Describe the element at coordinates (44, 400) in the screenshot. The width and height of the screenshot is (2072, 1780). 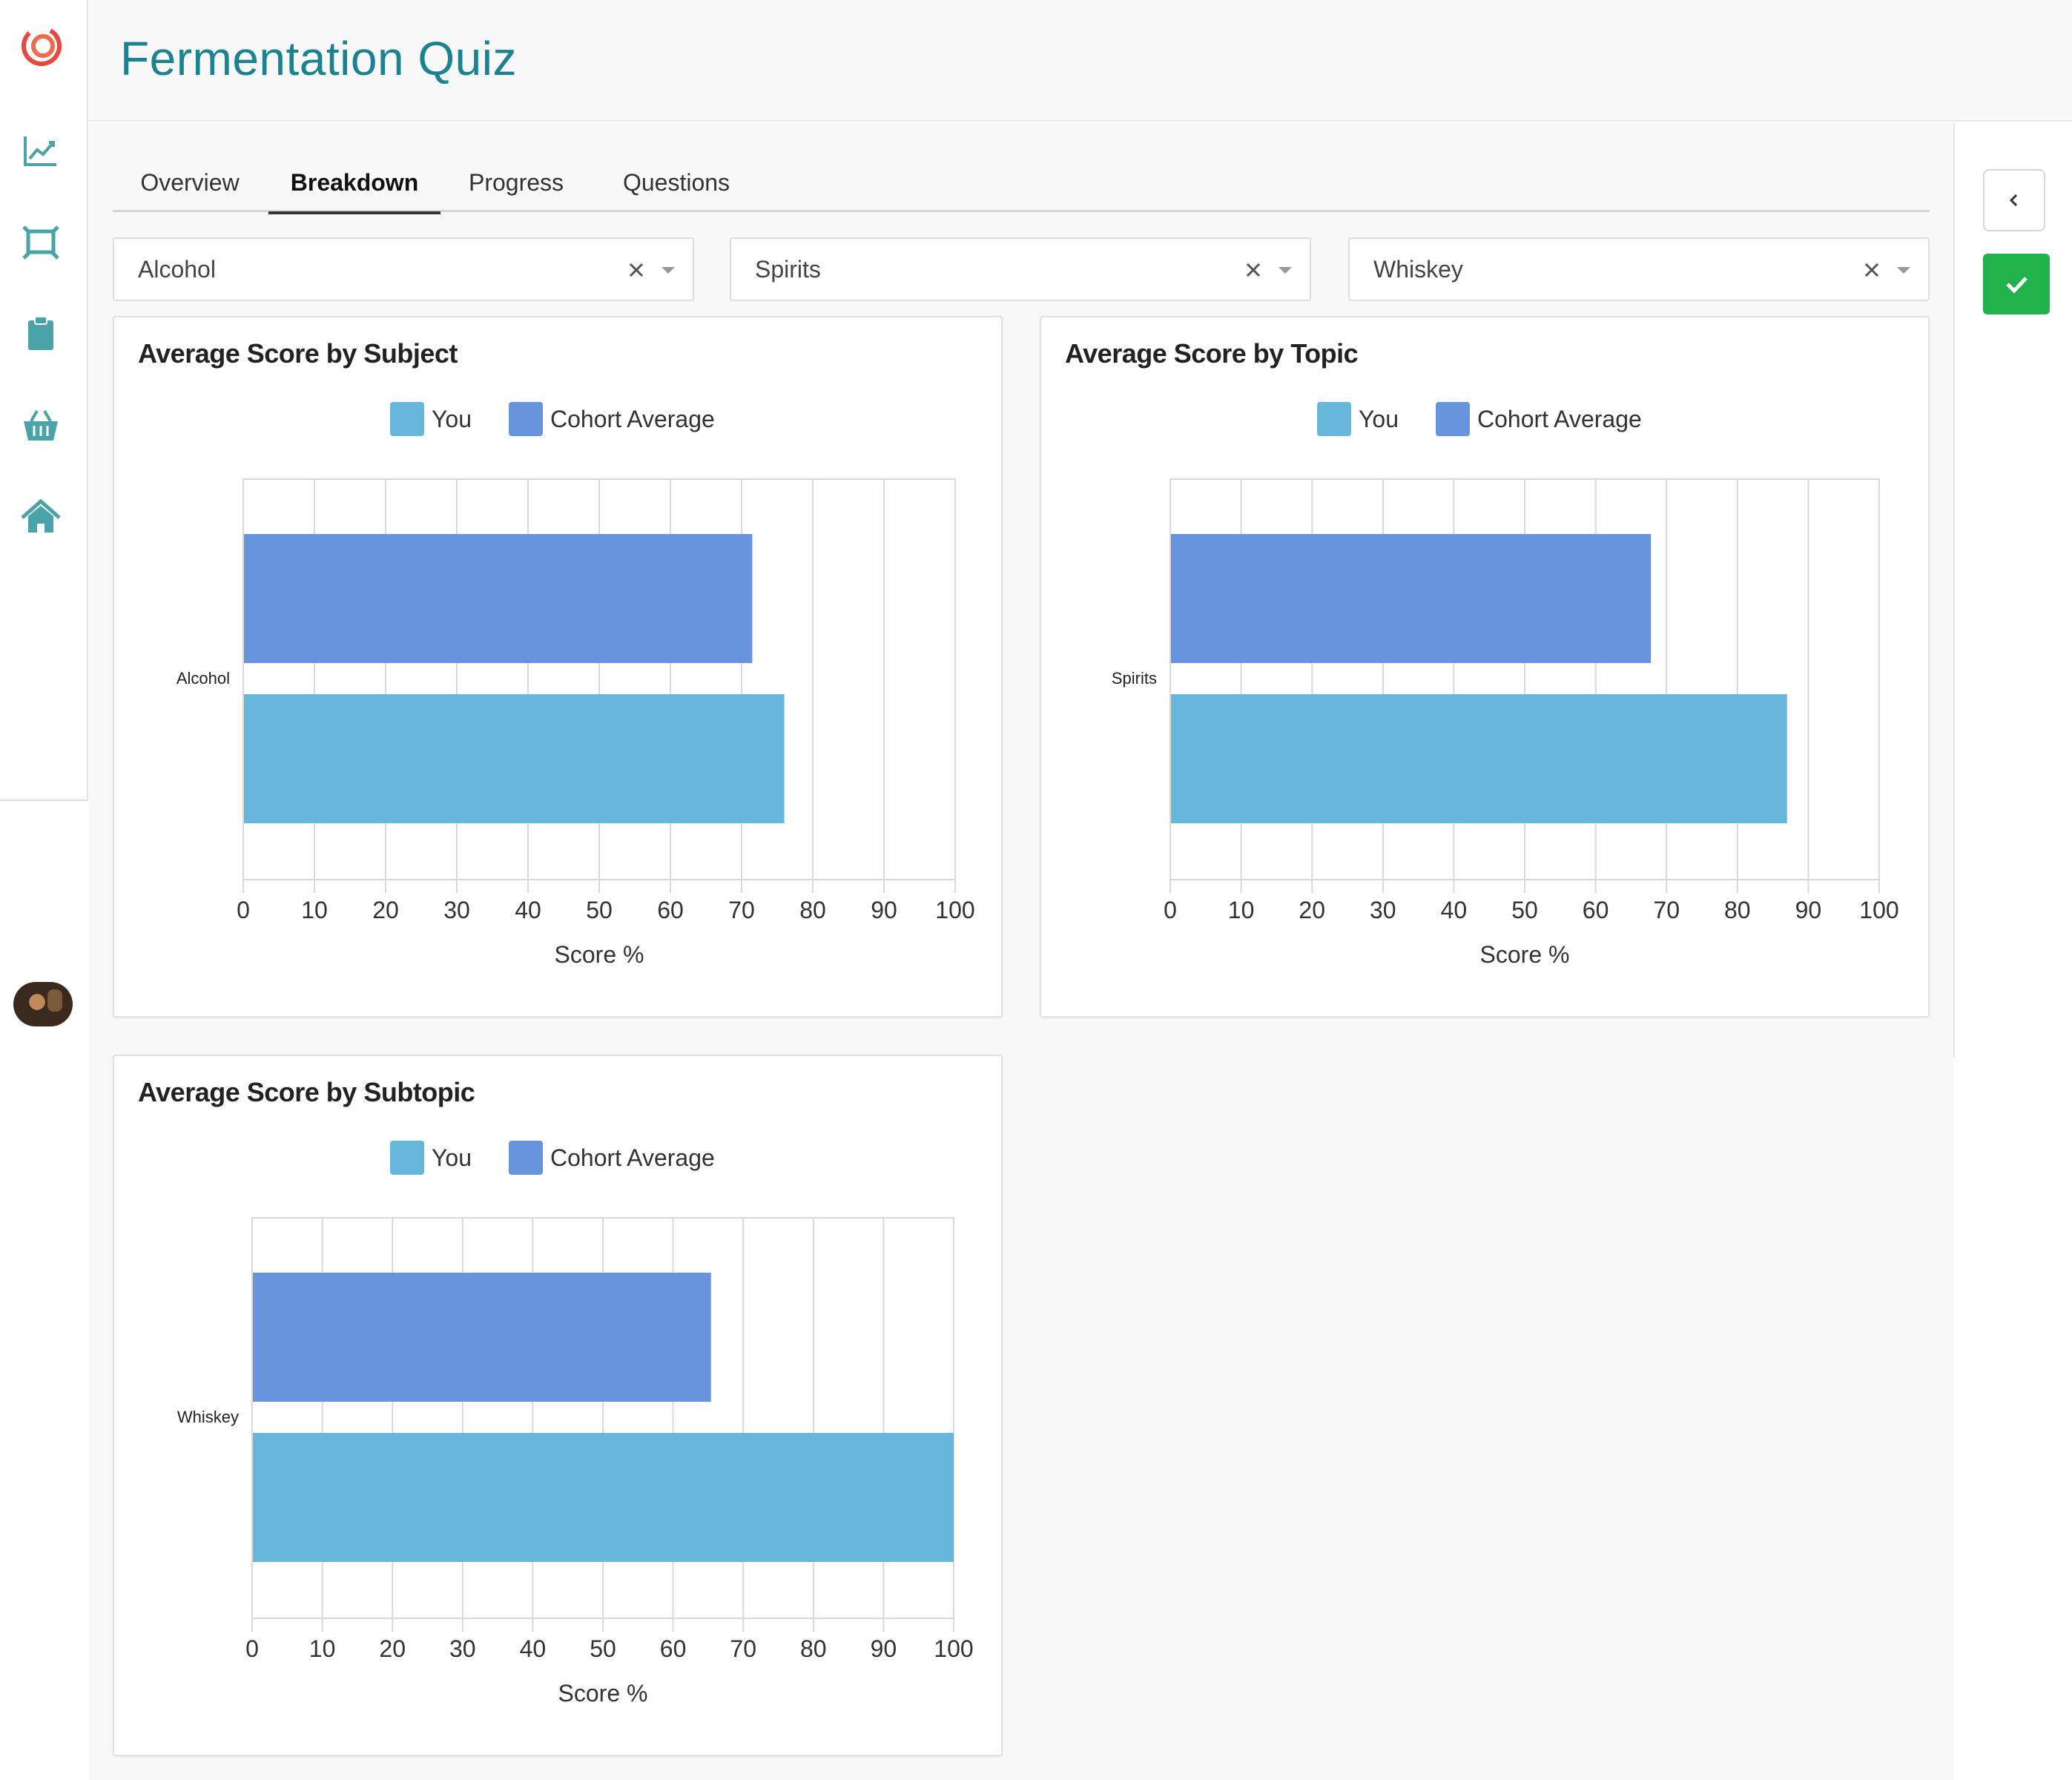
I see `sidebar-nav` at that location.